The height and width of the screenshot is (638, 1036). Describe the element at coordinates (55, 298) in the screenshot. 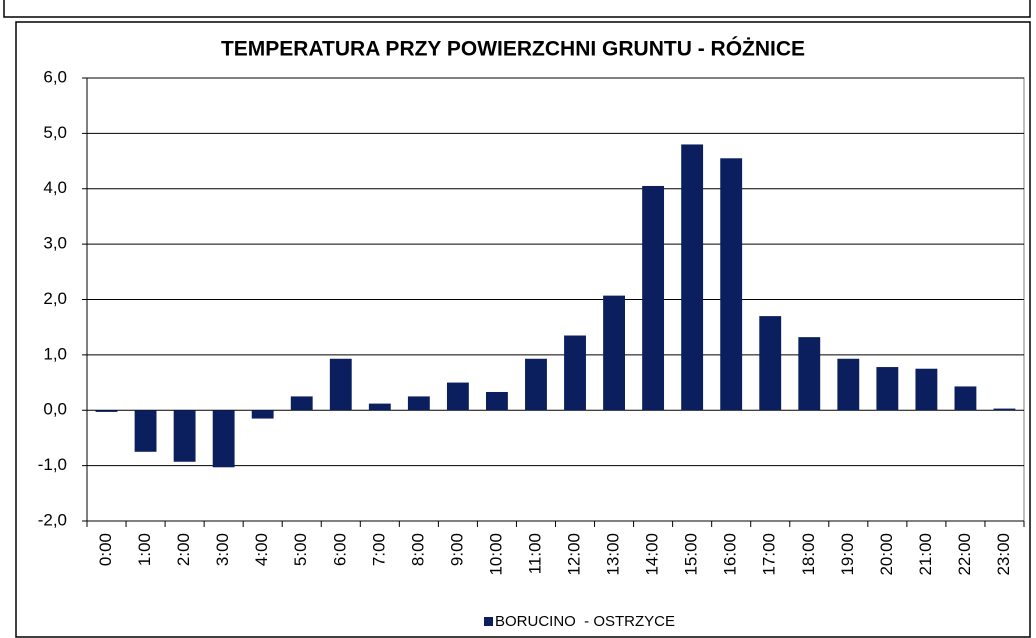

I see `y-tick-label: 2,0` at that location.